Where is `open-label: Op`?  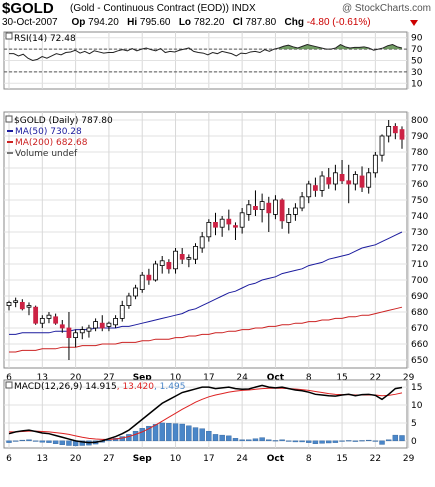
open-label: Op is located at coordinates (78, 22).